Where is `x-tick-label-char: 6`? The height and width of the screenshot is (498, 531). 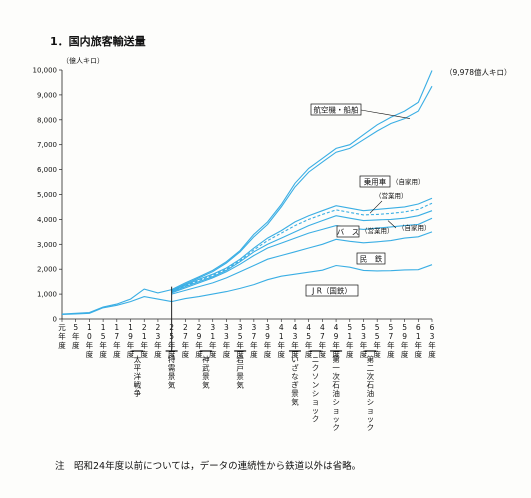 x-tick-label-char: 6 is located at coordinates (418, 327).